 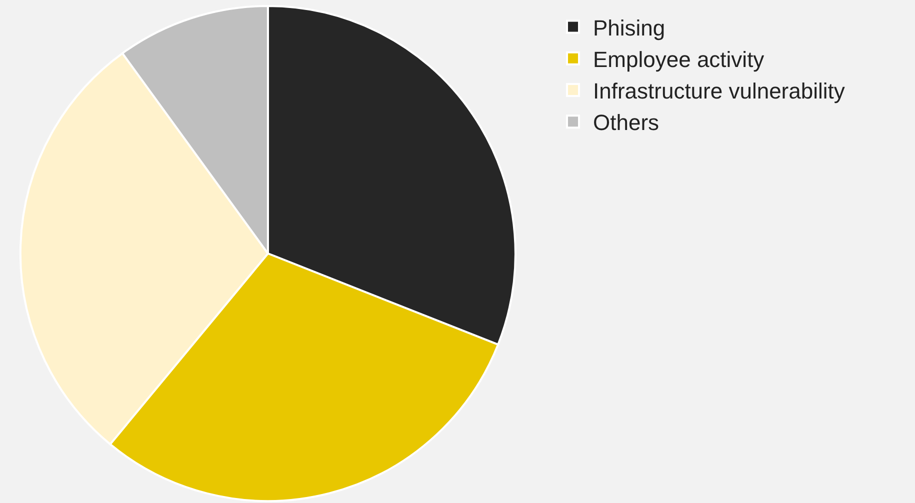 What do you see at coordinates (629, 27) in the screenshot?
I see `legend-label: Phising` at bounding box center [629, 27].